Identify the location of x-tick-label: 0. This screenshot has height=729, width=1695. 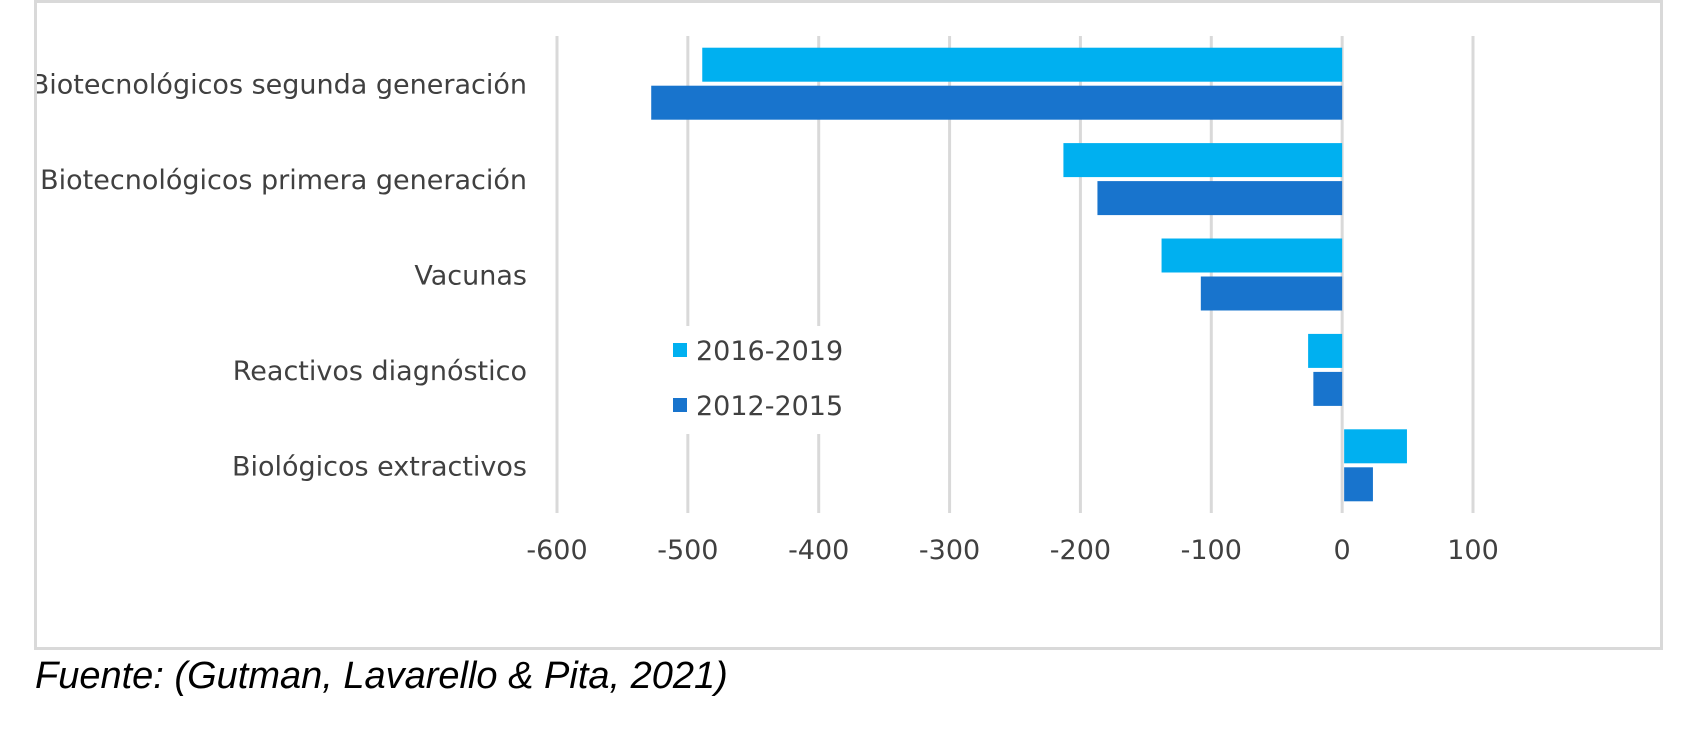
(1342, 550).